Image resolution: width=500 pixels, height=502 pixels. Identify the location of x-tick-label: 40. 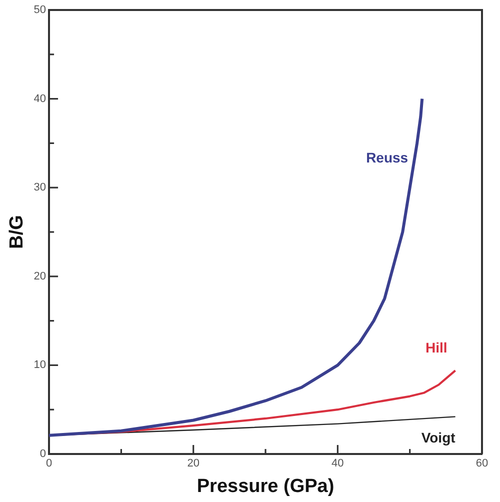
(338, 464).